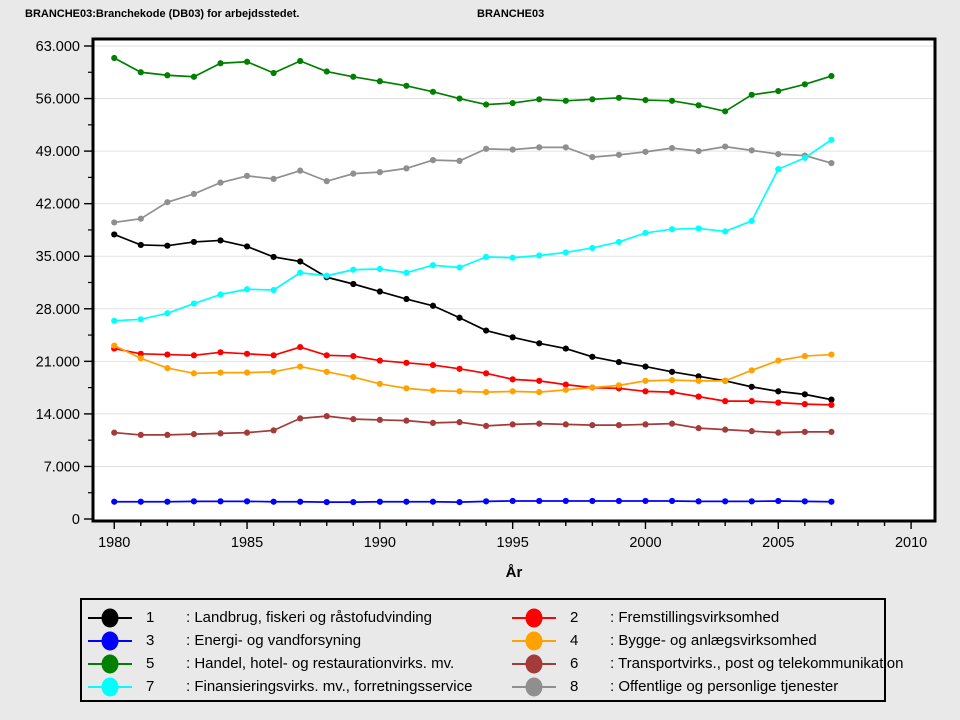 This screenshot has width=960, height=720. What do you see at coordinates (296, 617) in the screenshot?
I see `legend-entry-1: 1: Landbrug, fiskeri og råstofudvinding` at bounding box center [296, 617].